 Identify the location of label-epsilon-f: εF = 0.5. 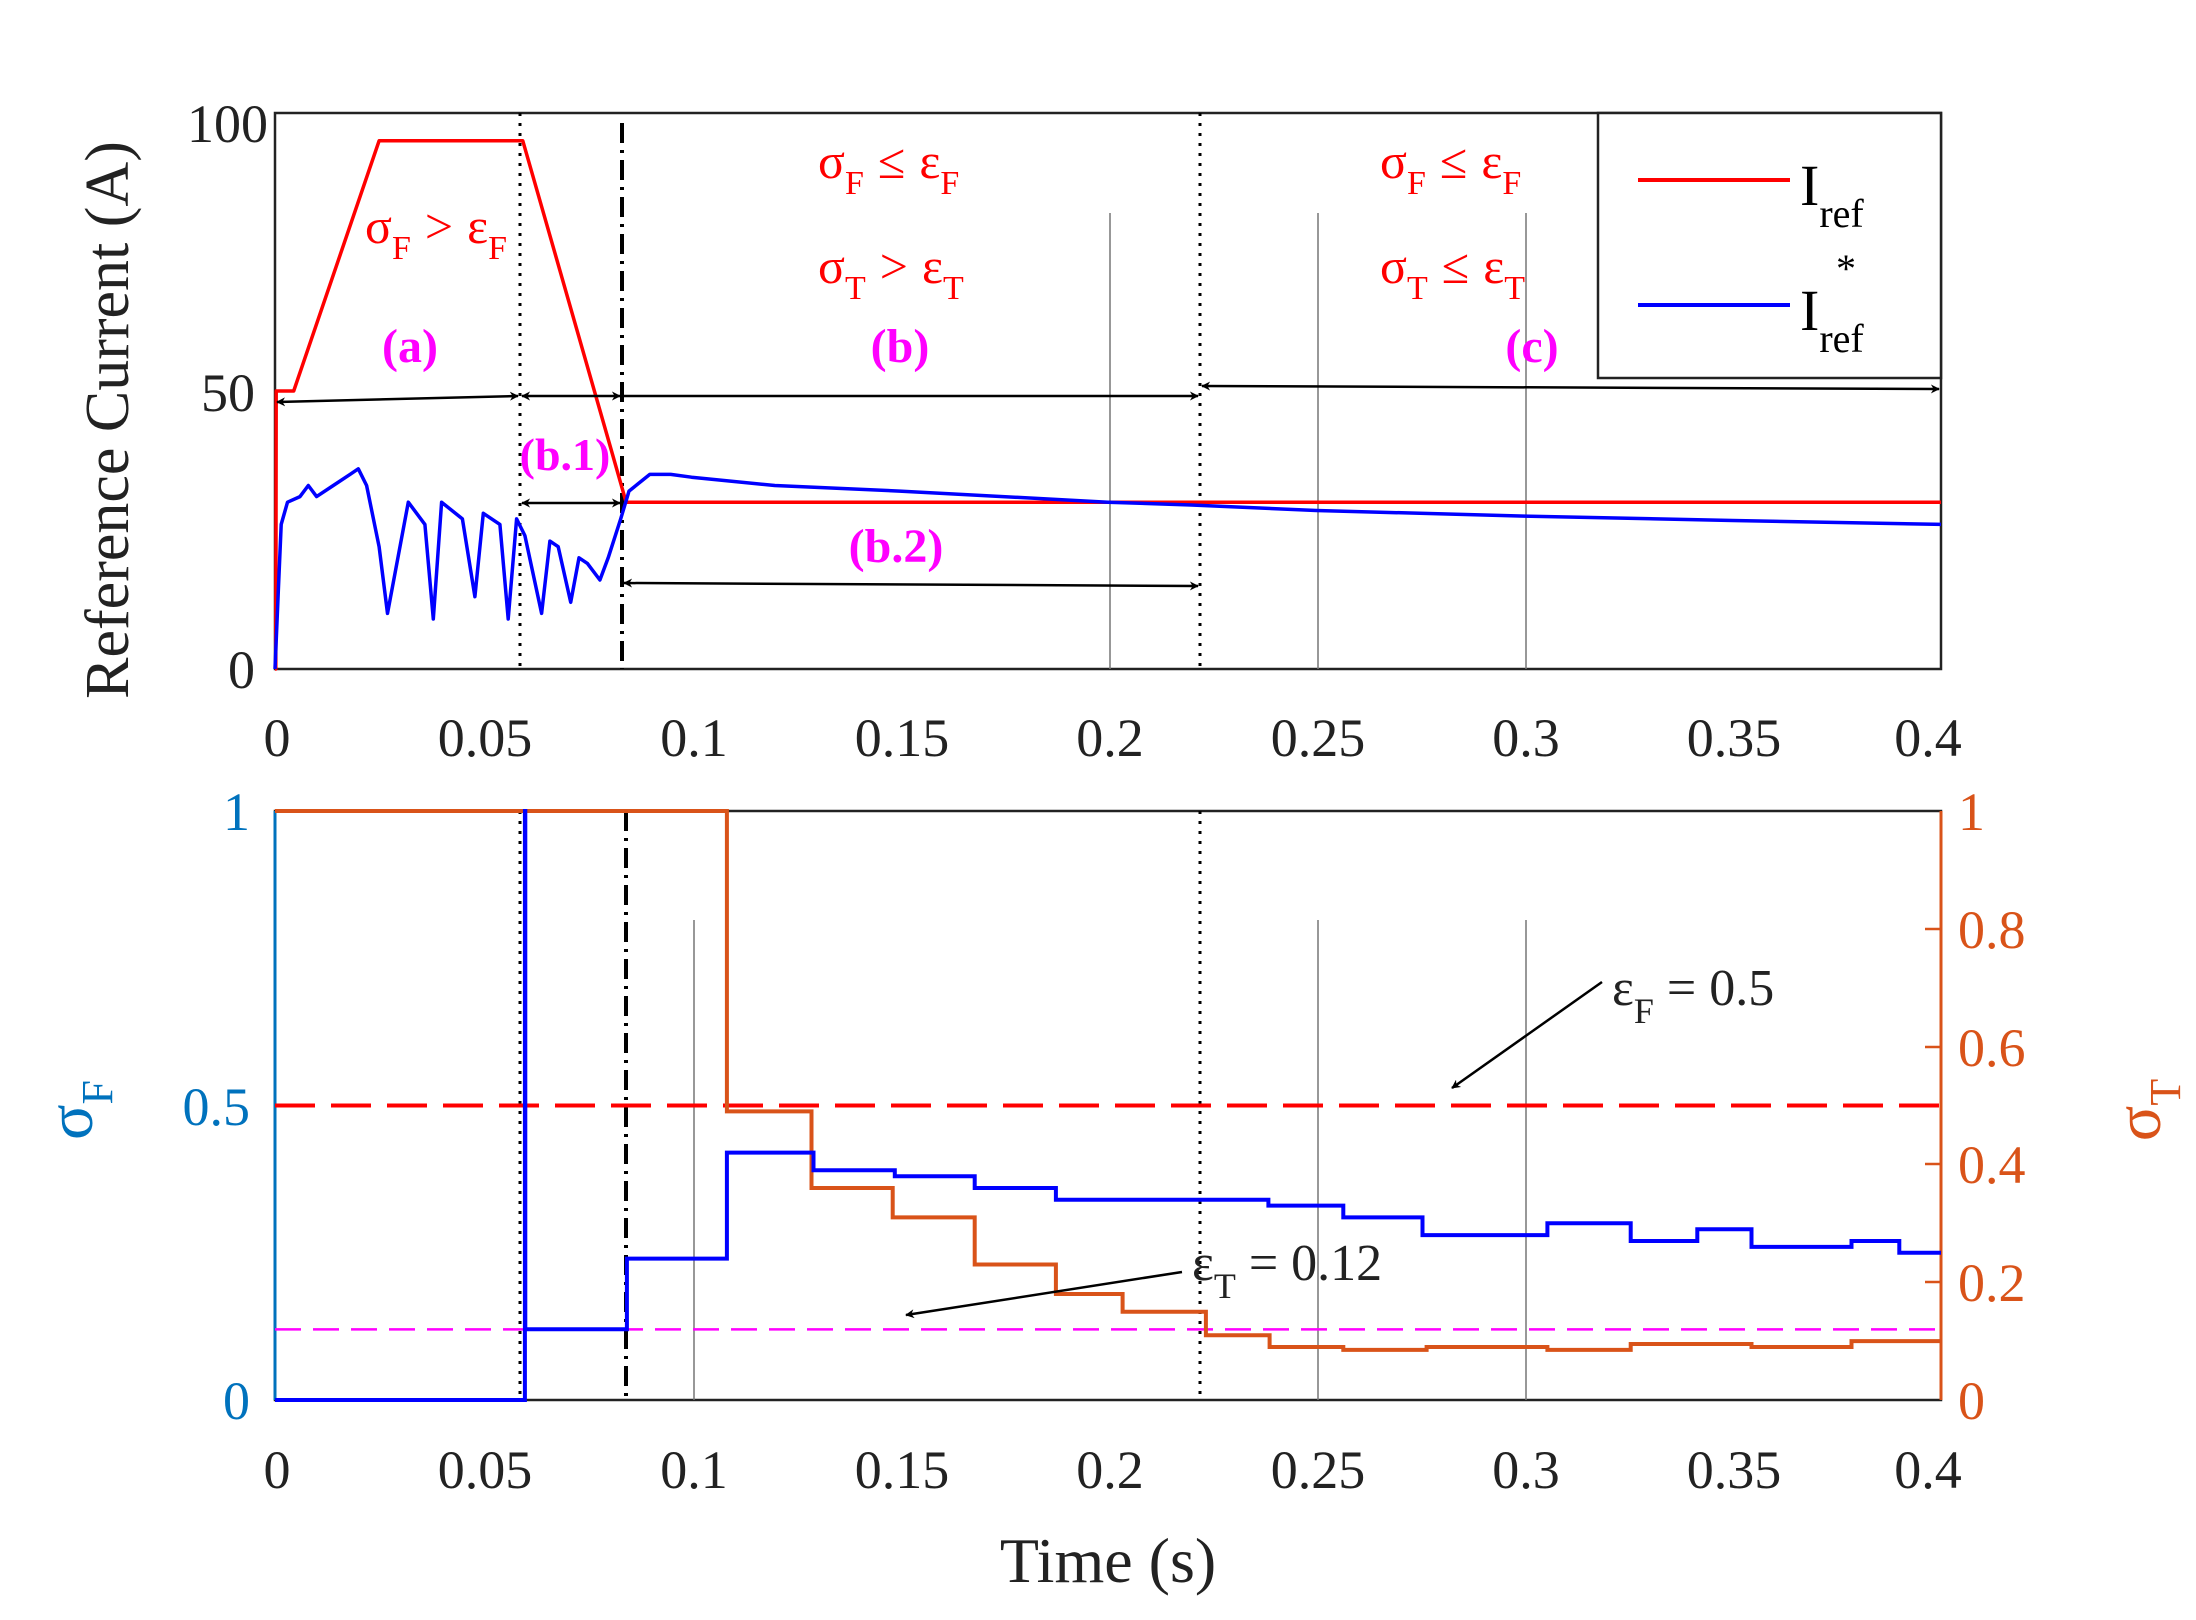
(1693, 995).